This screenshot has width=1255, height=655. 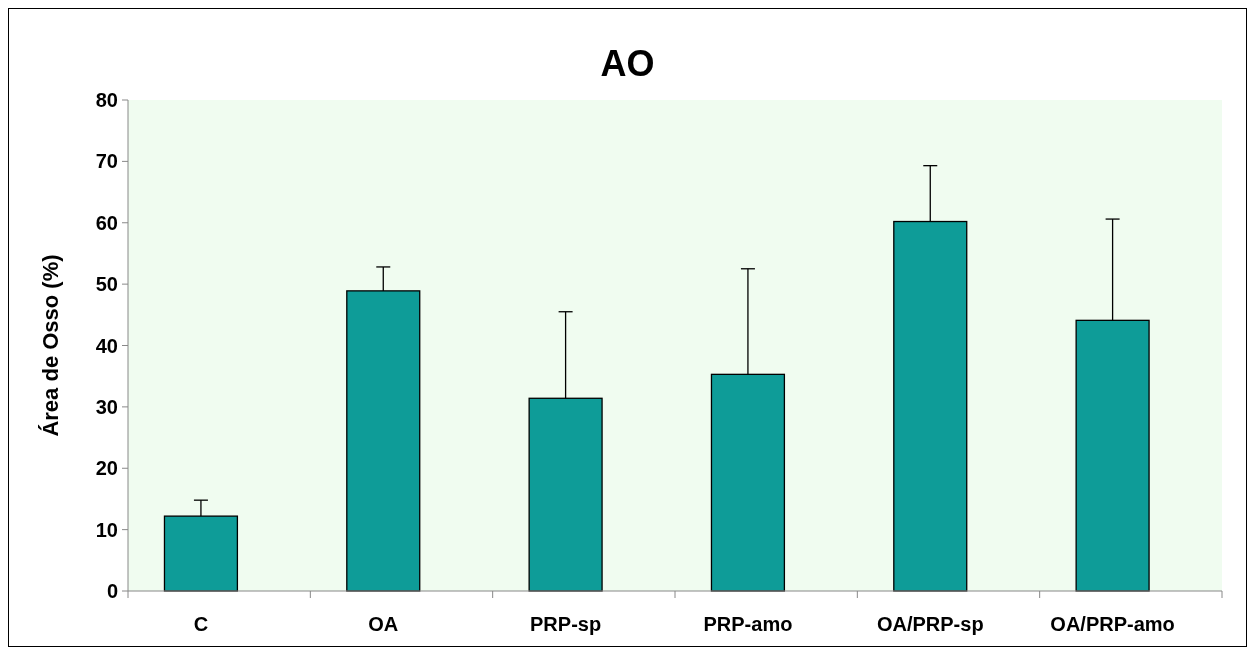 What do you see at coordinates (106, 284) in the screenshot?
I see `y-tick-label: 50` at bounding box center [106, 284].